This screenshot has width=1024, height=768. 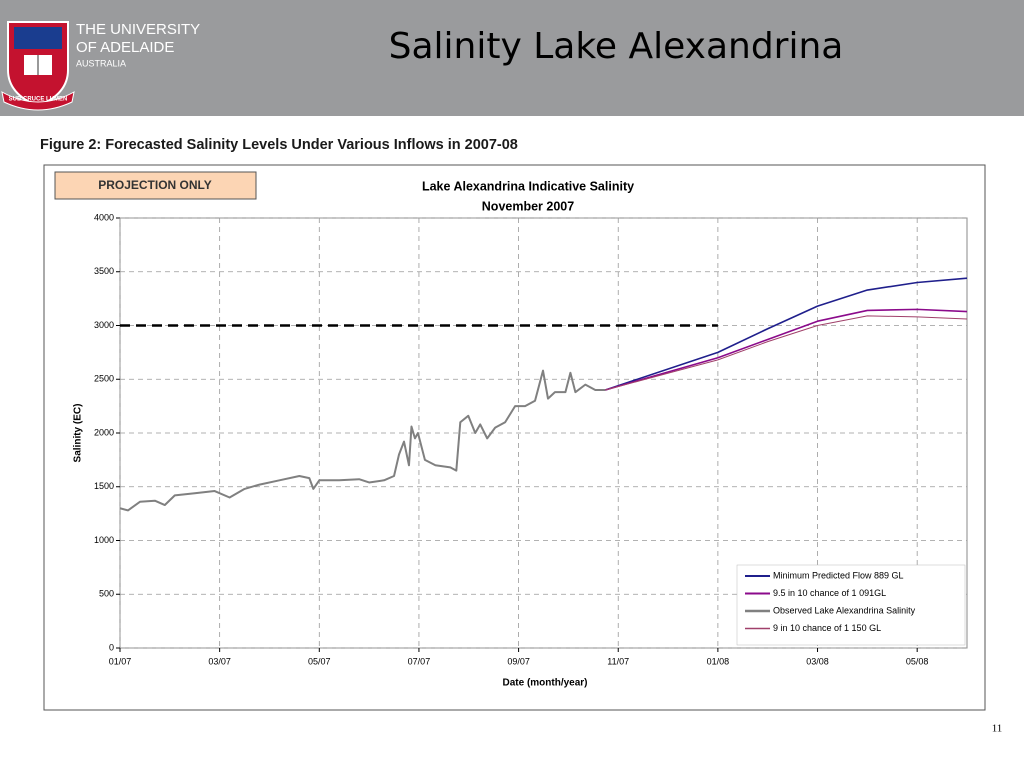 I want to click on chart-subtitle: November 2007, so click(x=528, y=206).